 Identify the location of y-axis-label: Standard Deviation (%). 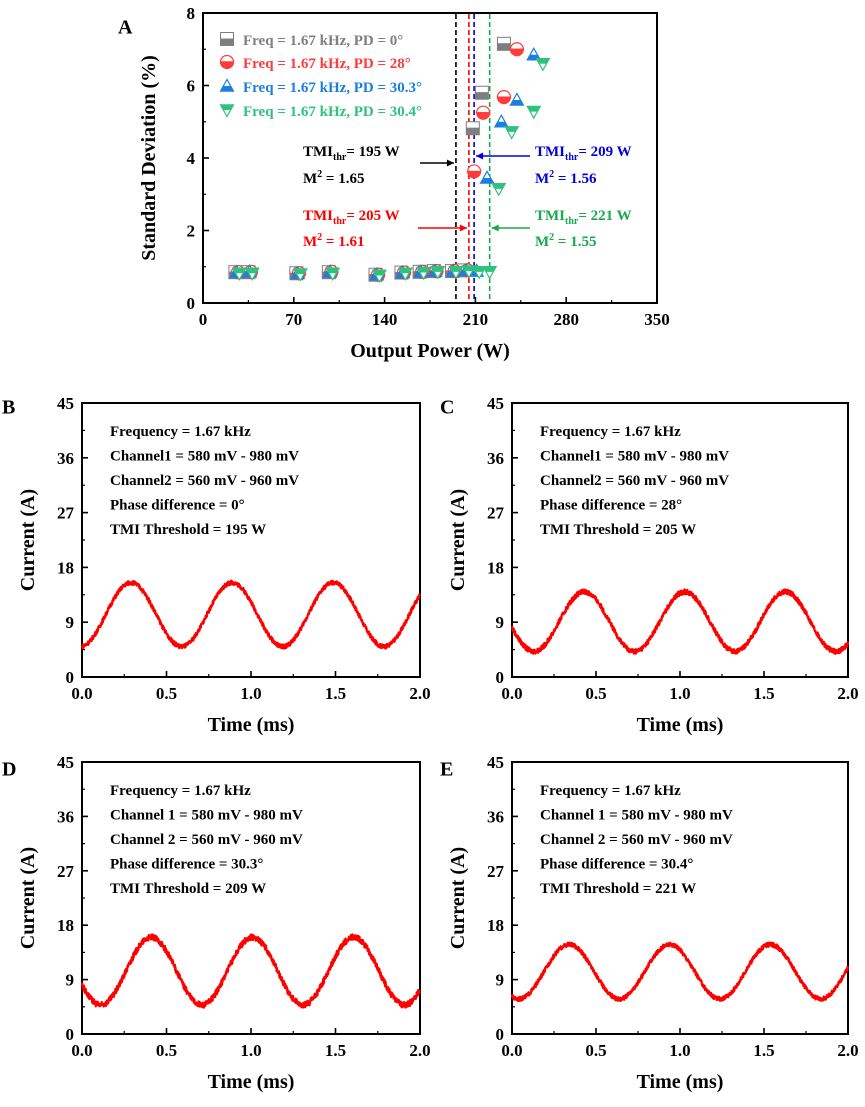
(149, 158).